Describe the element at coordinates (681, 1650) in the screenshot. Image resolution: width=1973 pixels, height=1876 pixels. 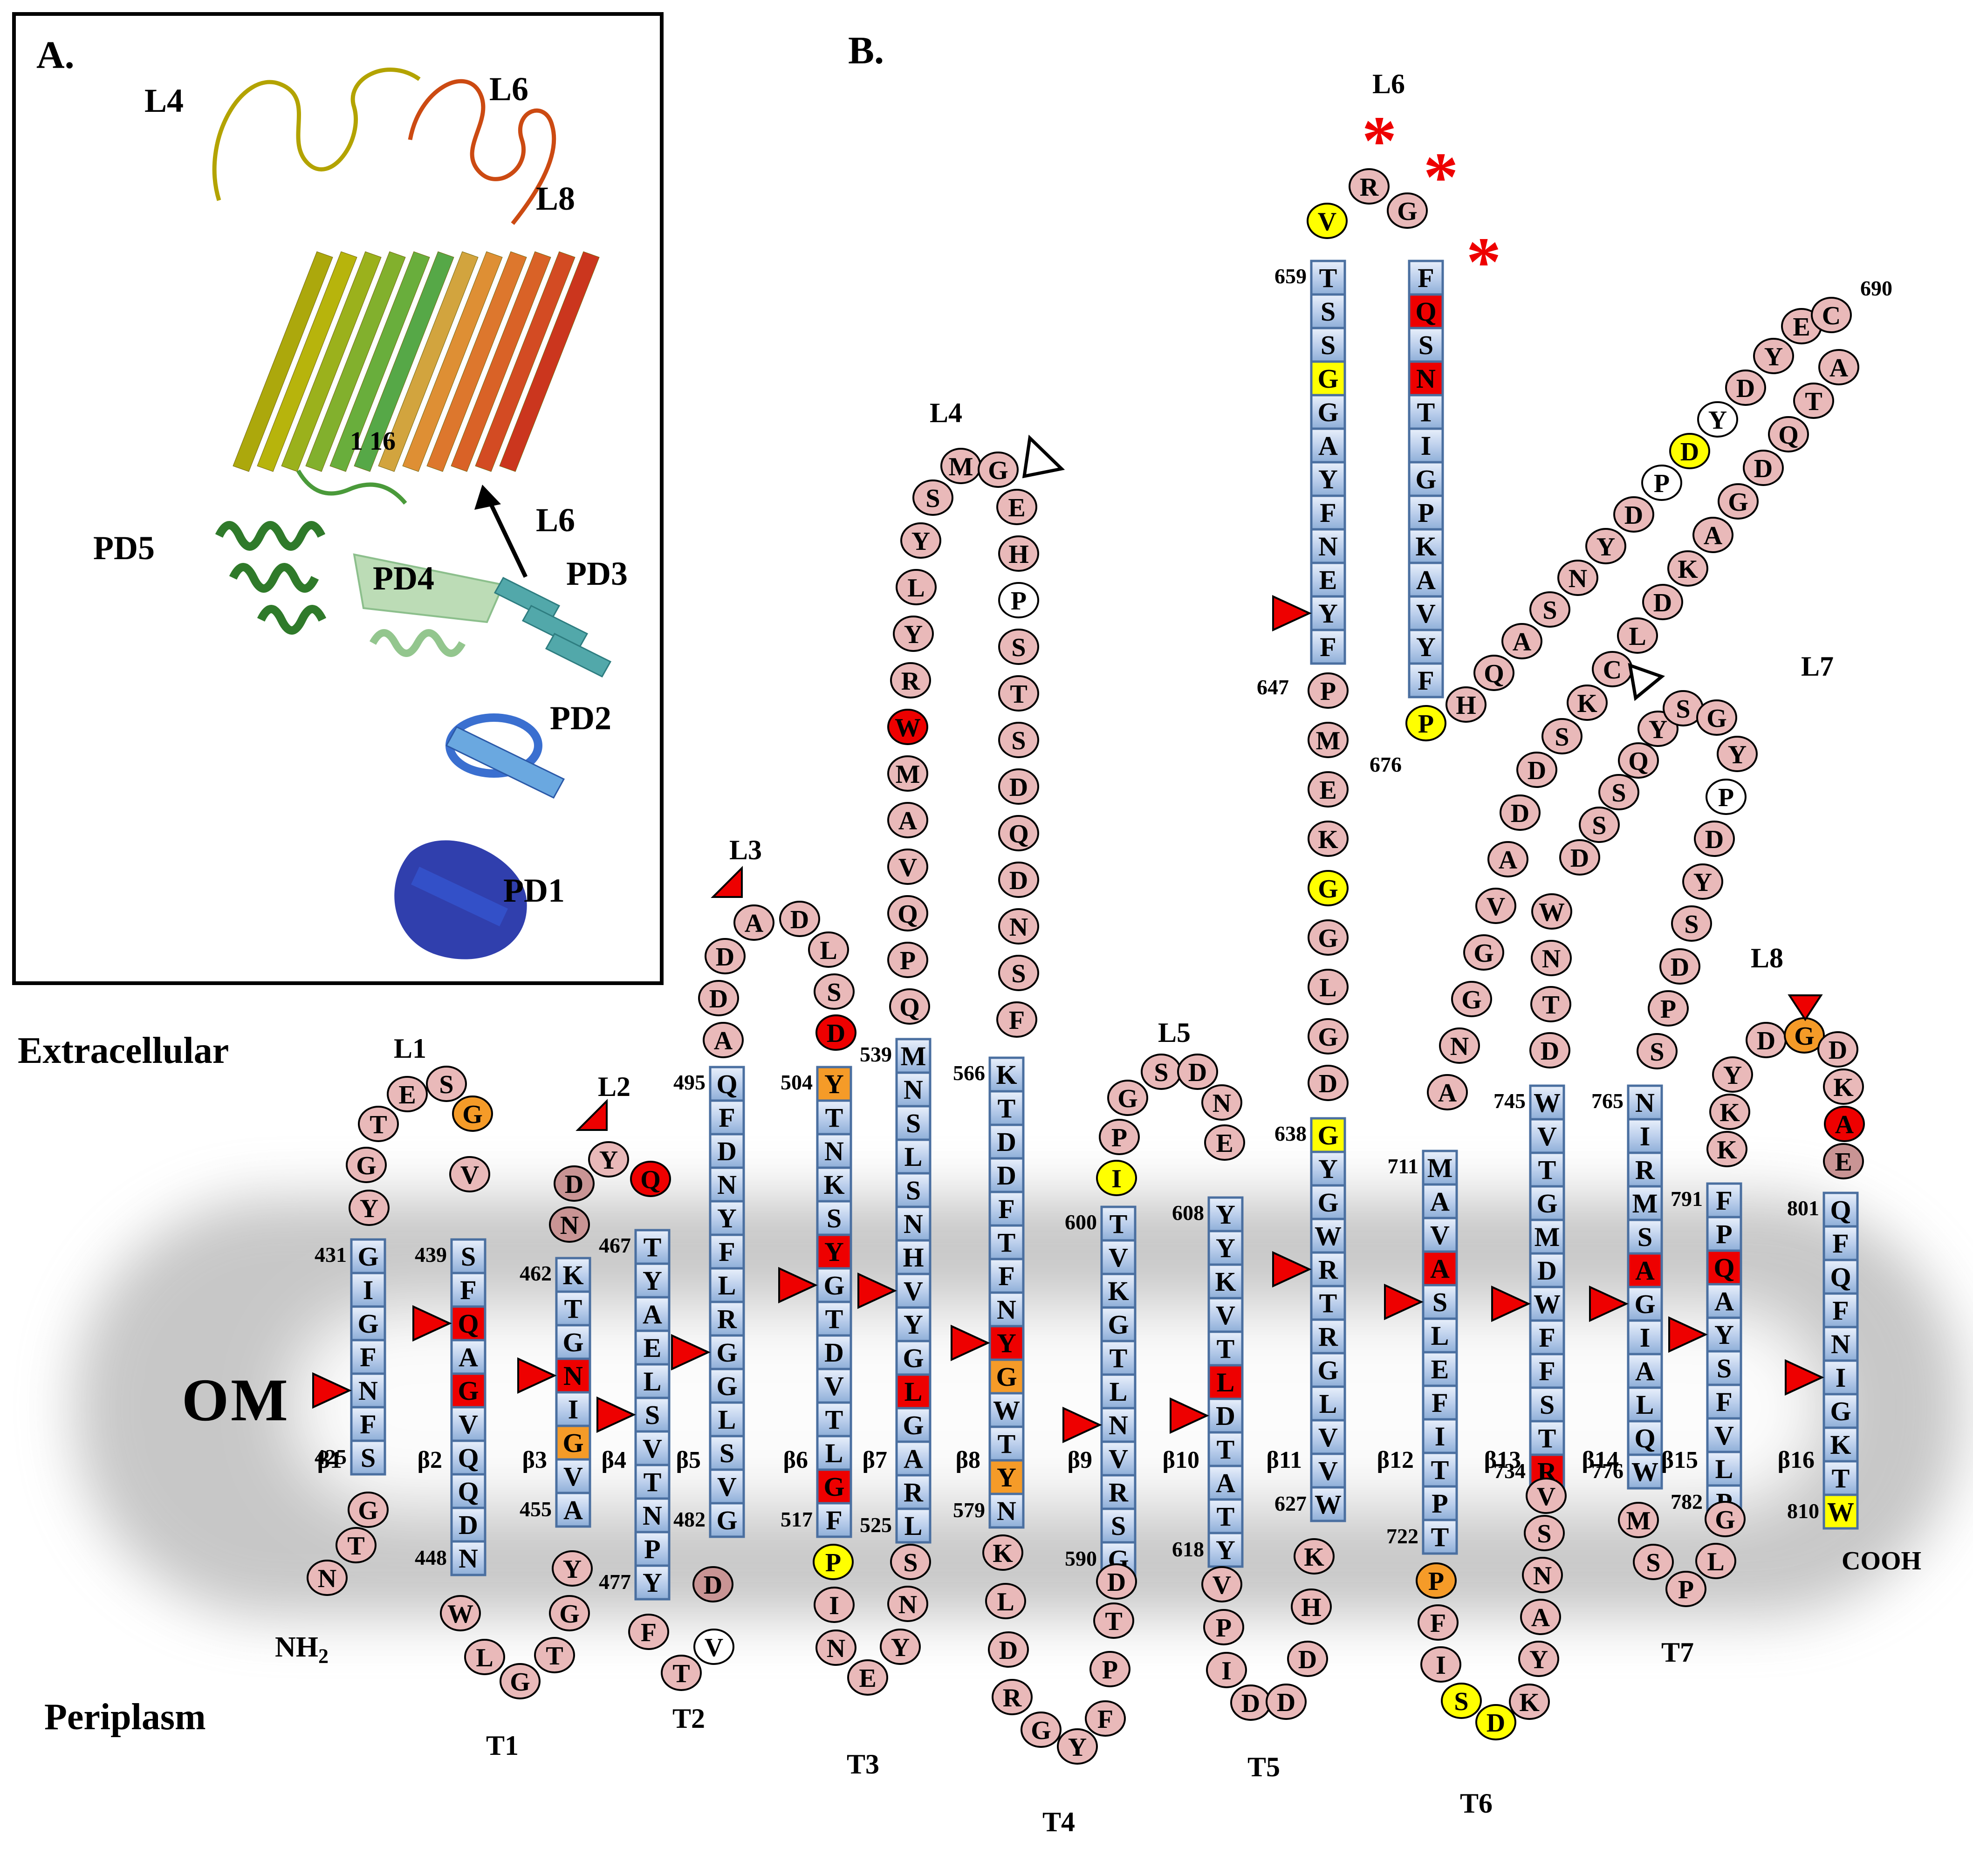
I see `chain-t2: FTV D T2` at that location.